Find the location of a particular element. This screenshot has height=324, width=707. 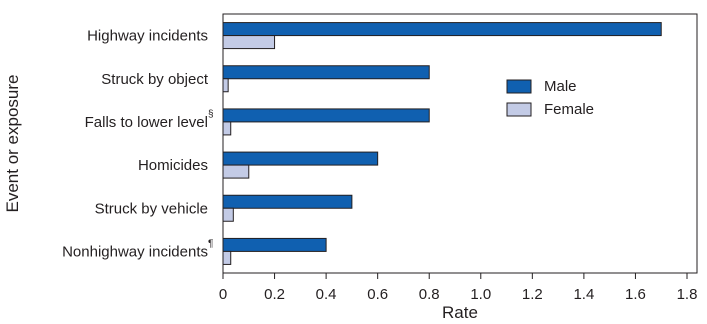

x-tick-label: 1.4 is located at coordinates (583, 294).